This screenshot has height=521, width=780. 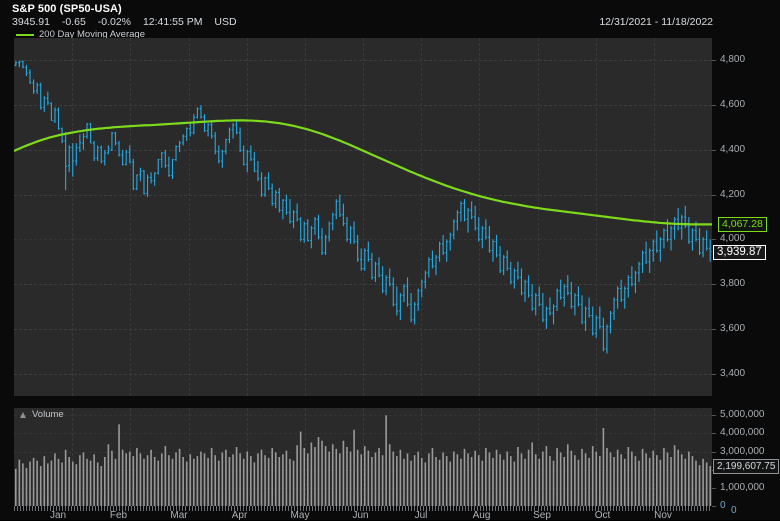 I want to click on indicator-legend: 200 Day Moving Average, so click(x=80, y=34).